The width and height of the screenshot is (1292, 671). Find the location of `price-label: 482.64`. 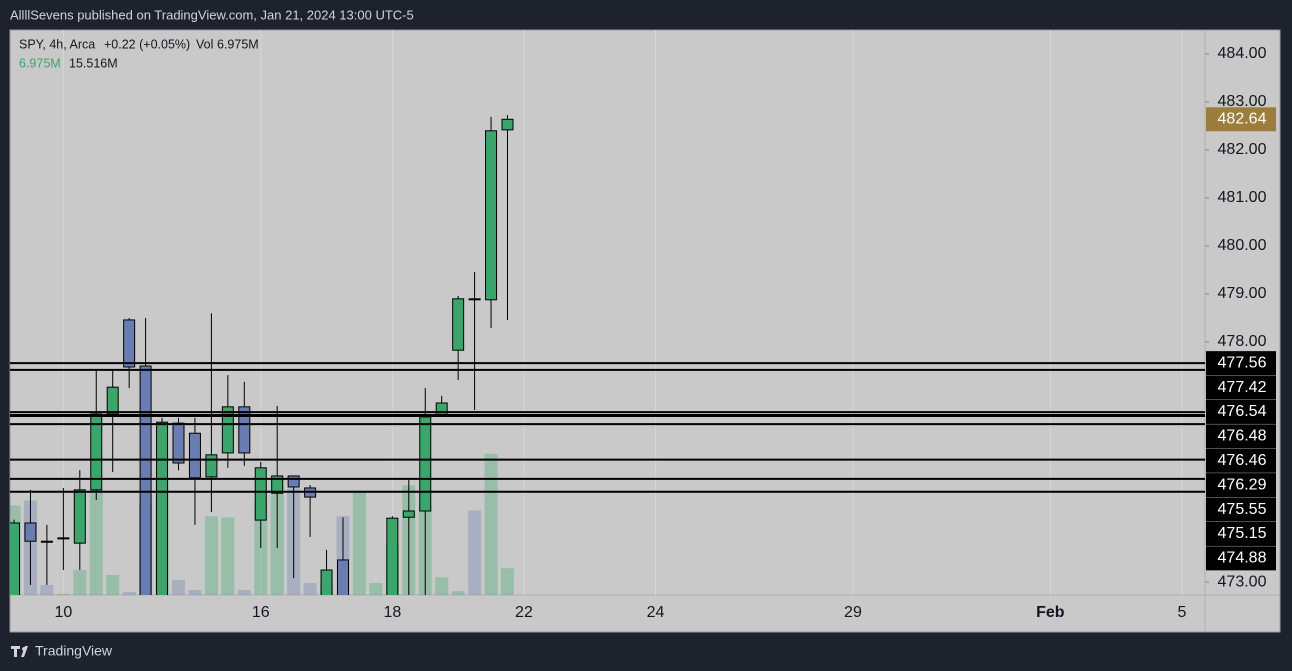

price-label: 482.64 is located at coordinates (1242, 119).